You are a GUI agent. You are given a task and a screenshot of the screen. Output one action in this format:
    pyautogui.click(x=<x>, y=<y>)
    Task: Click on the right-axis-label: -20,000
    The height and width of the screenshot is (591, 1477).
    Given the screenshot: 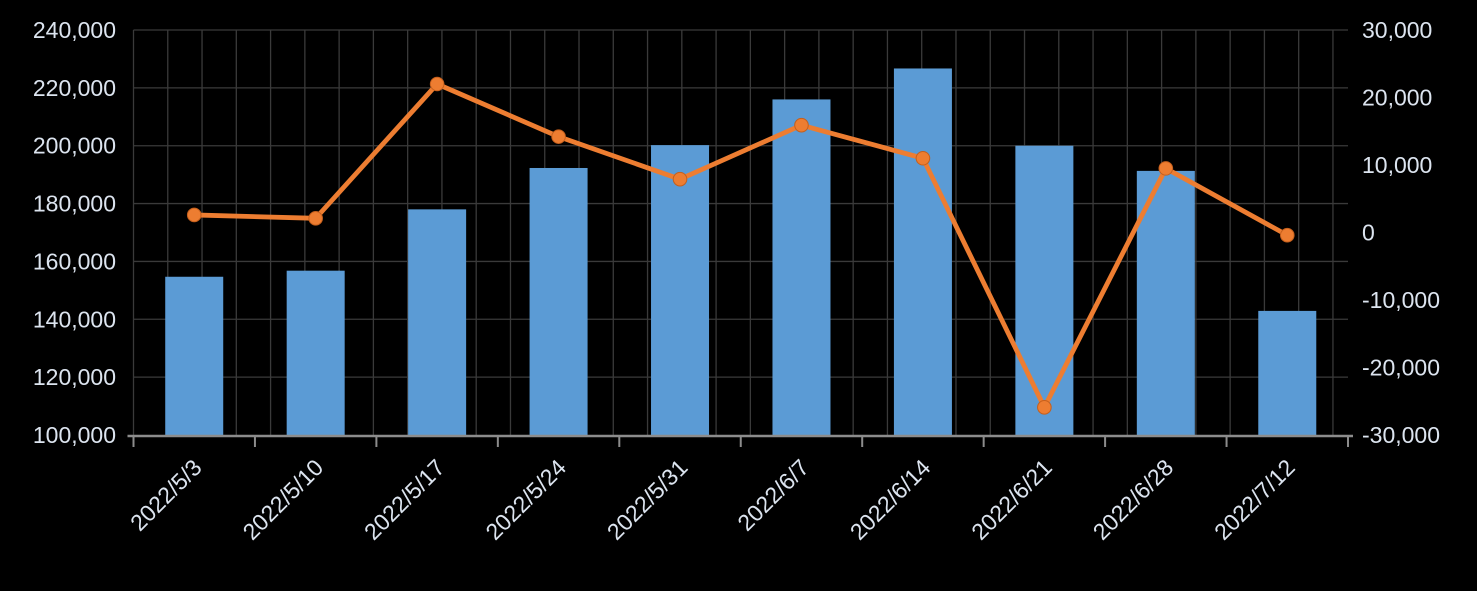 What is the action you would take?
    pyautogui.click(x=1401, y=368)
    